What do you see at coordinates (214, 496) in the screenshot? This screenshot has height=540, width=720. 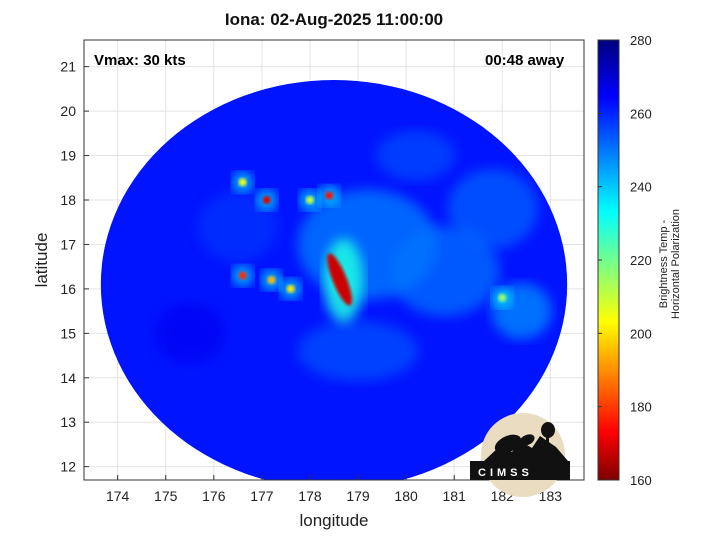 I see `x-tick-label: 176` at bounding box center [214, 496].